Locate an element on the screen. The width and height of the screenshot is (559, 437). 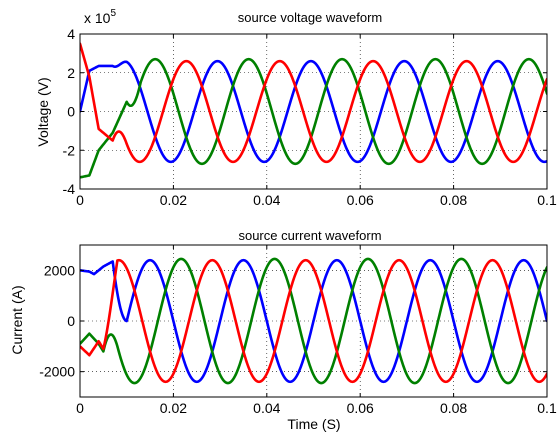
voltage-x-tick-label: 0.06 is located at coordinates (360, 200).